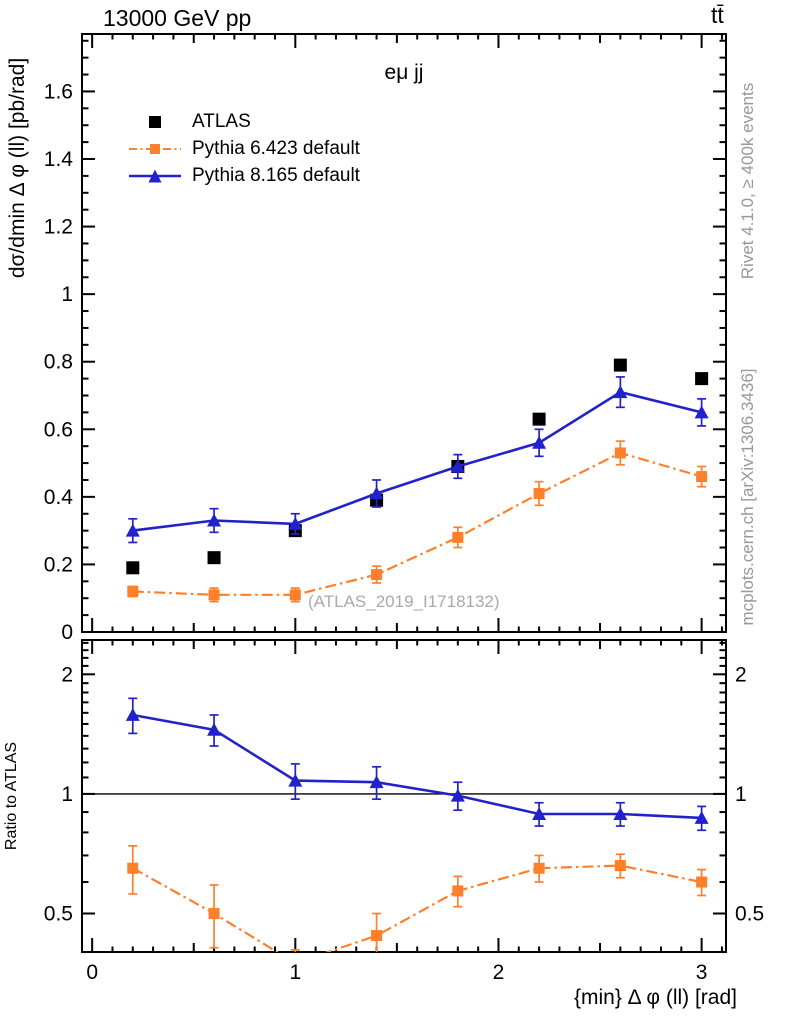 The height and width of the screenshot is (1024, 786). What do you see at coordinates (59, 497) in the screenshot?
I see `main-ytick-label: 0.4` at bounding box center [59, 497].